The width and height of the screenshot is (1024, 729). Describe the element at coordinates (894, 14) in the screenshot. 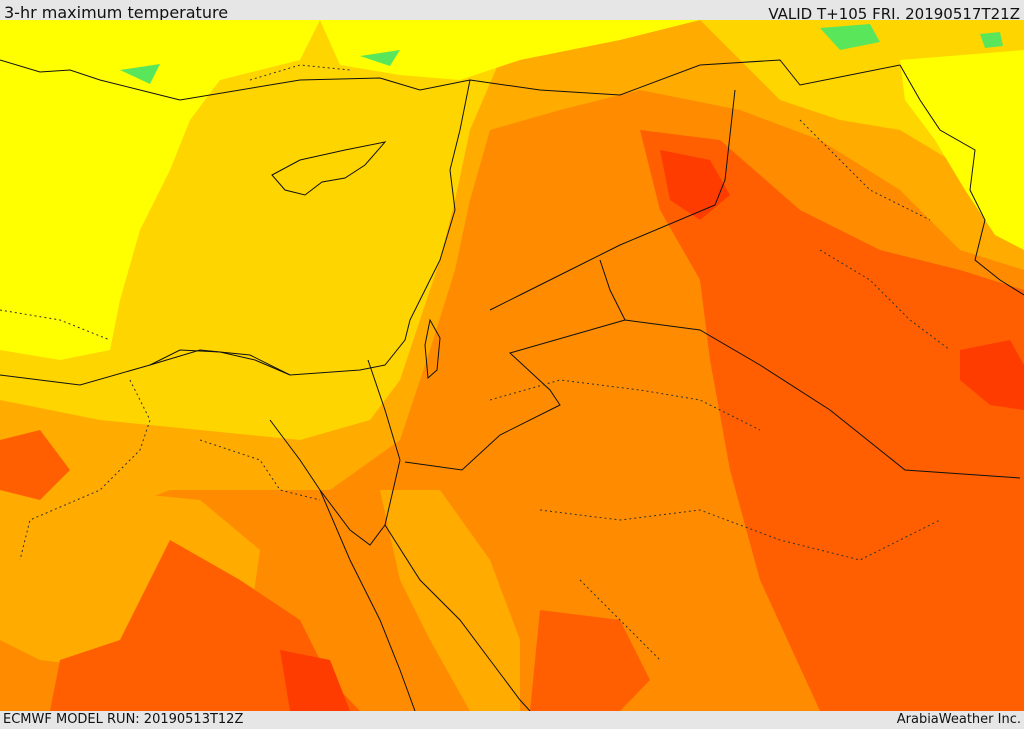

I see `map-valid-time: VALID T+105 FRI. 20190517T21Z` at that location.